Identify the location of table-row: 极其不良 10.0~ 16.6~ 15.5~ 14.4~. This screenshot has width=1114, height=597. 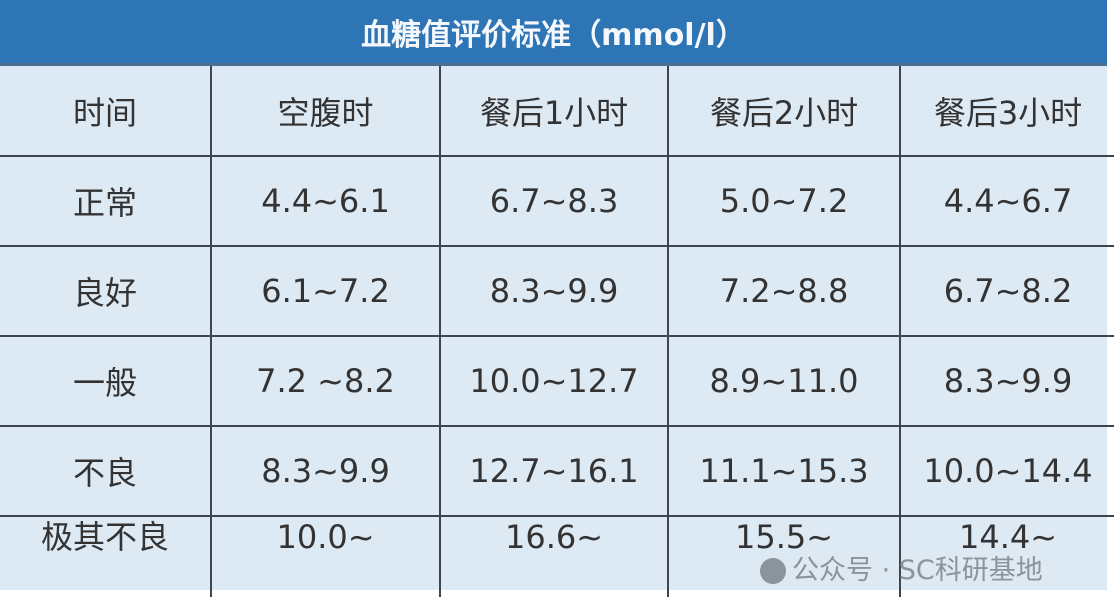
(557, 556).